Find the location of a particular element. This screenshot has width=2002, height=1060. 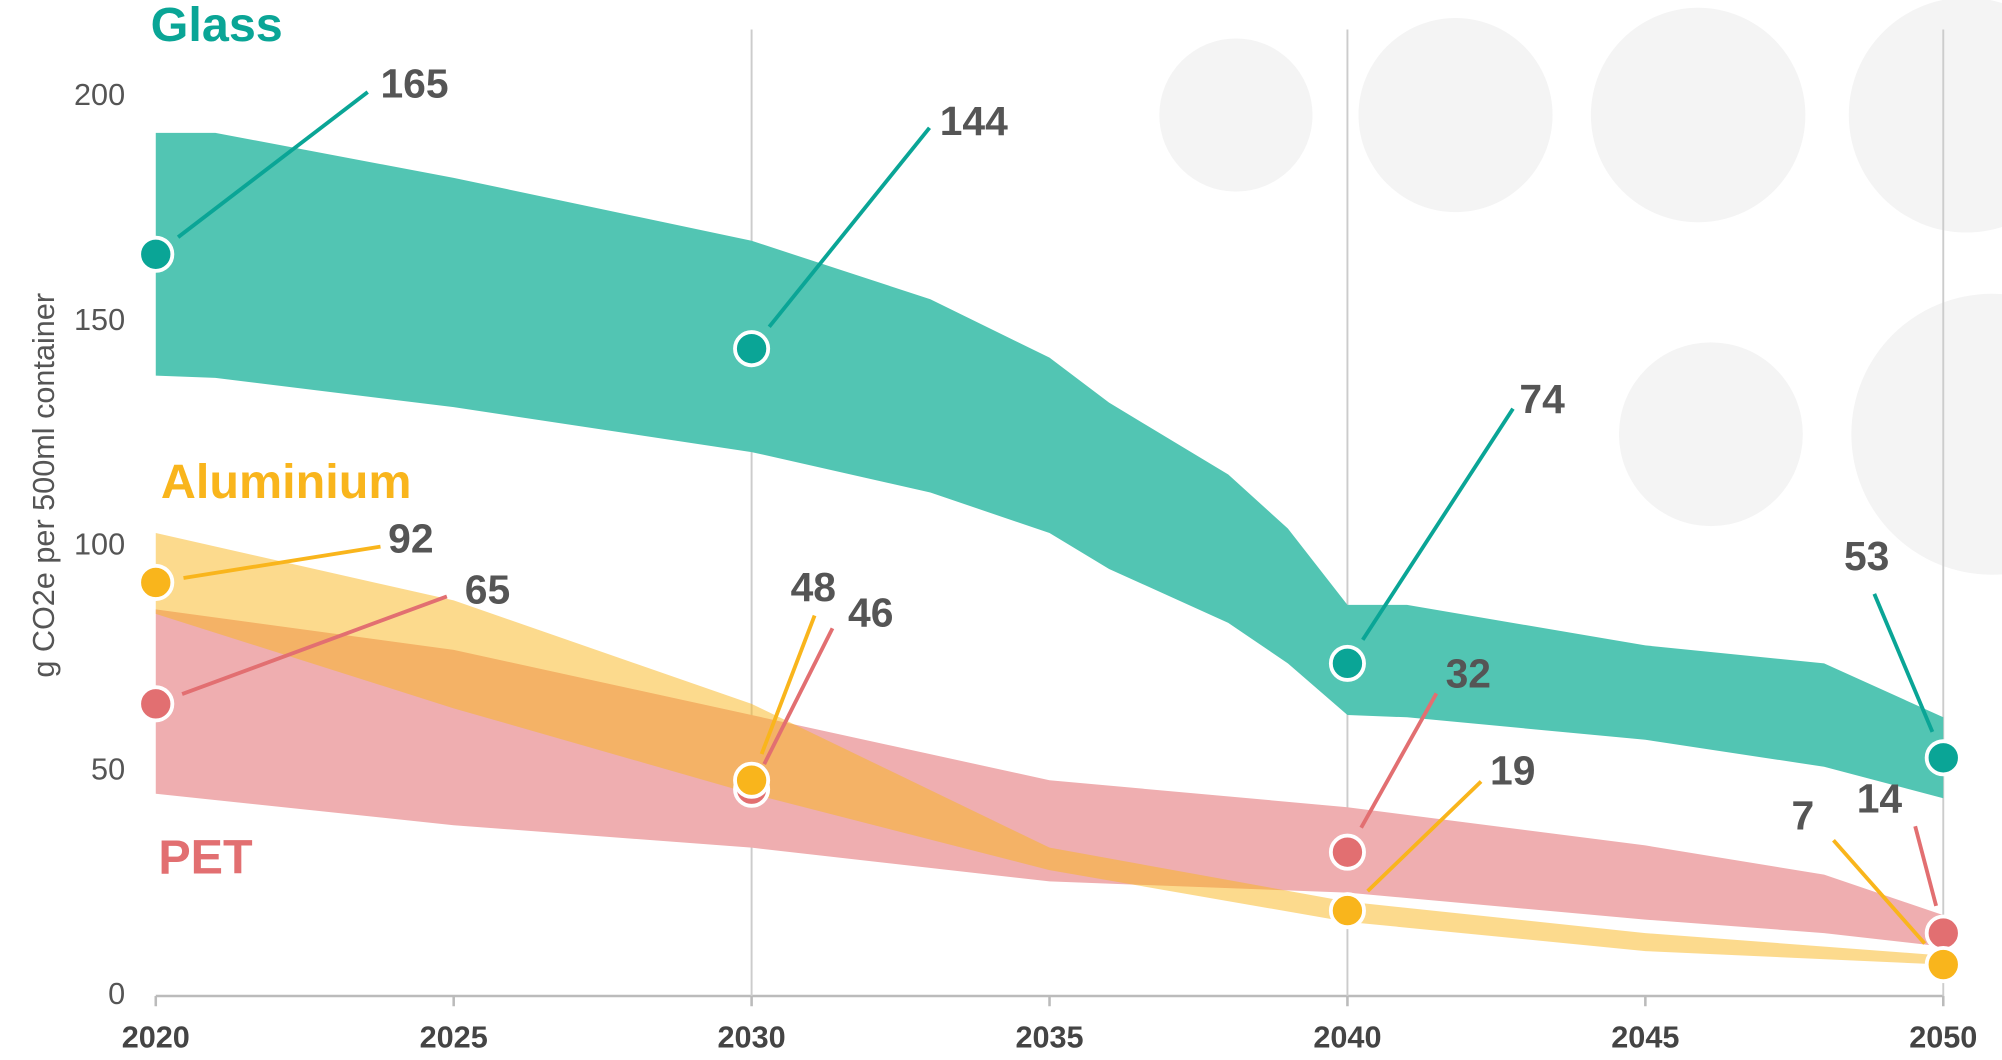

y-tick-label: 50 is located at coordinates (108, 769).